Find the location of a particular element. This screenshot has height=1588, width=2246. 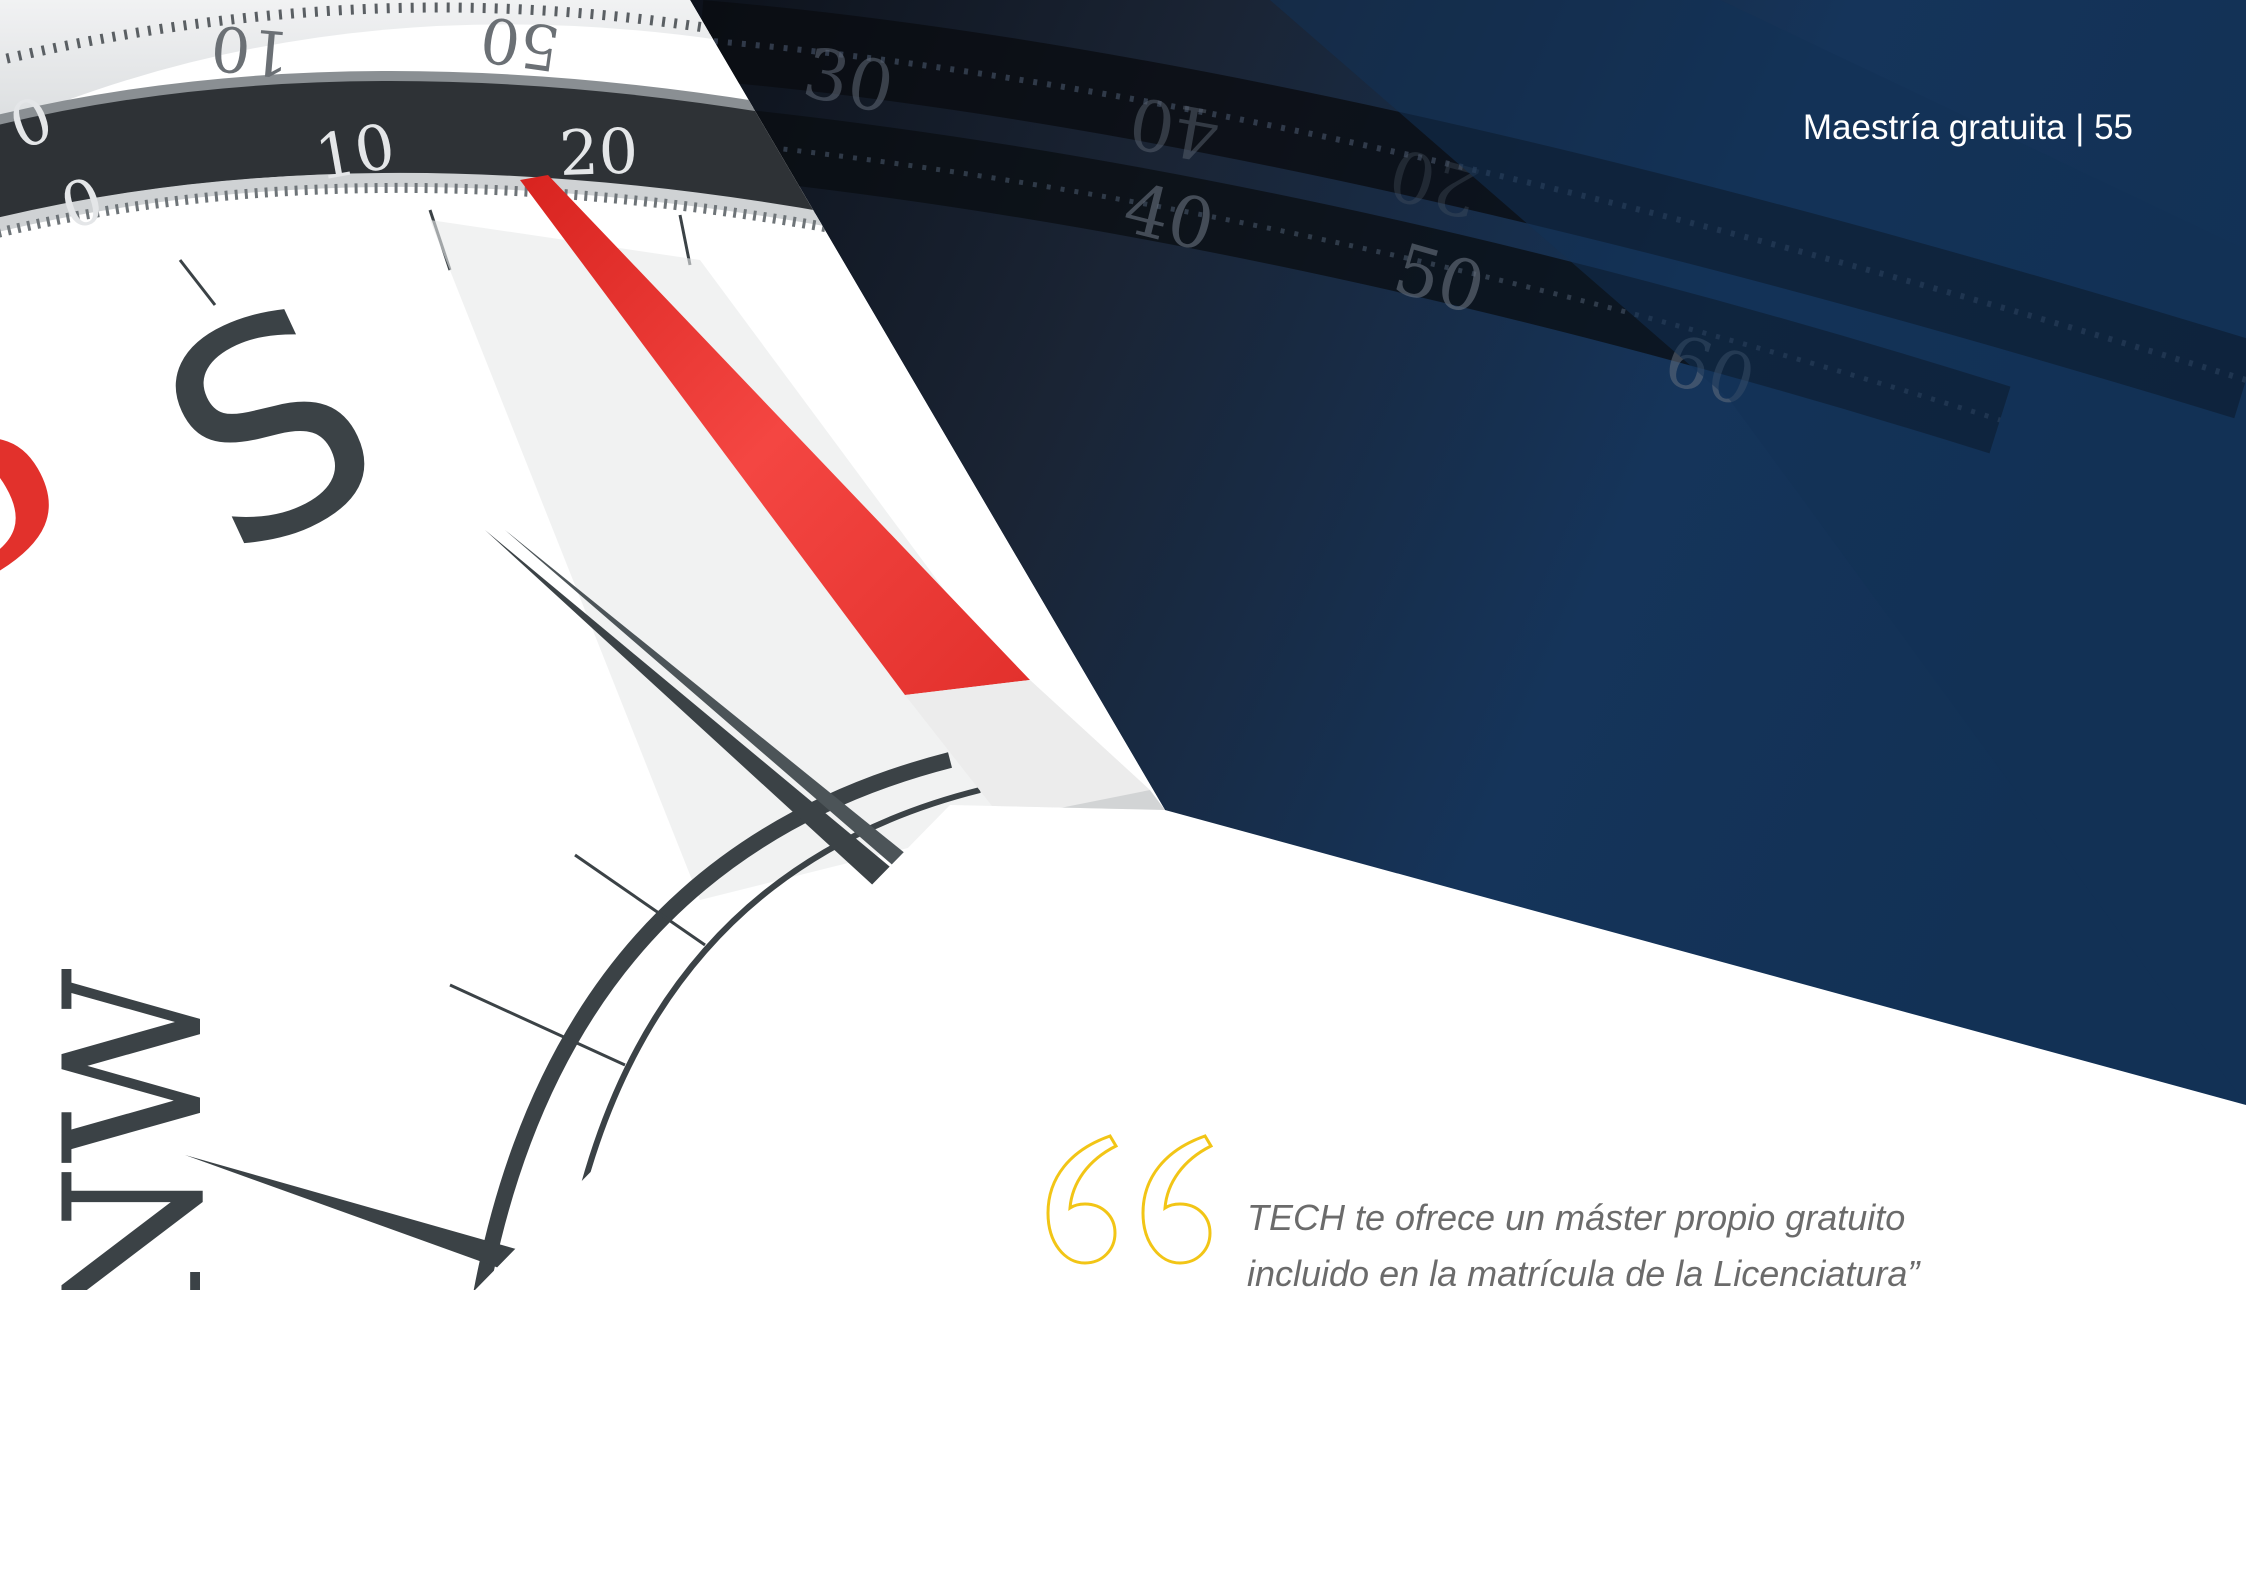

svg-text: 20 is located at coordinates (598, 152).